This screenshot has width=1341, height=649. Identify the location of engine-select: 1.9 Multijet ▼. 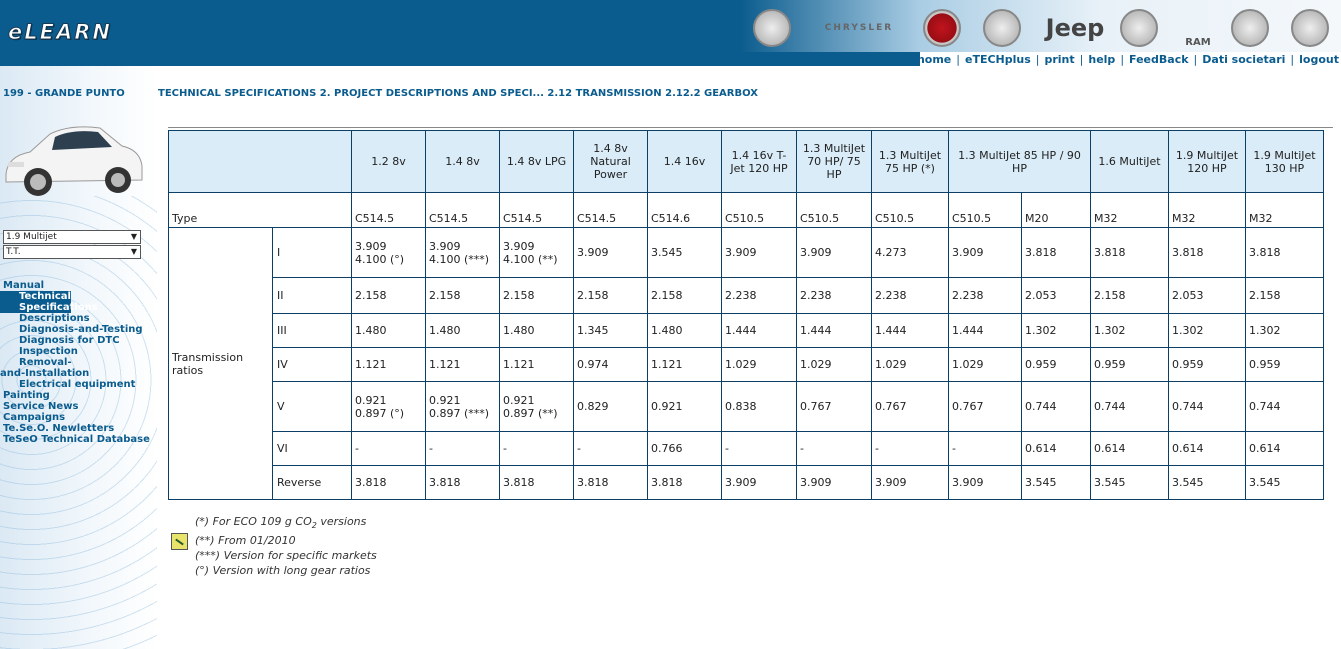
(72, 237).